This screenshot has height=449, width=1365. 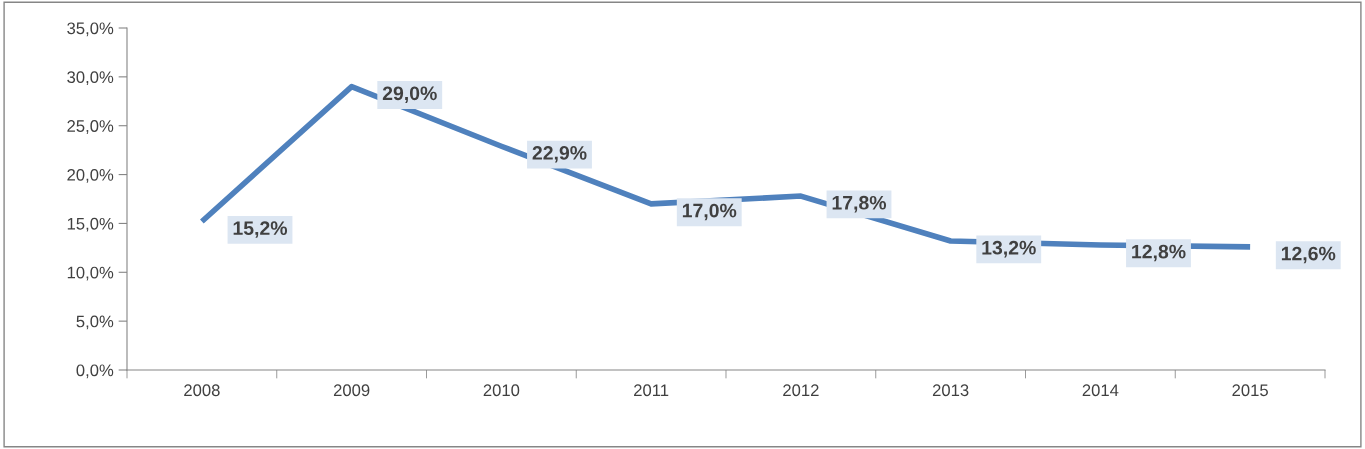 What do you see at coordinates (90, 29) in the screenshot?
I see `y-tick-label: 35,0%` at bounding box center [90, 29].